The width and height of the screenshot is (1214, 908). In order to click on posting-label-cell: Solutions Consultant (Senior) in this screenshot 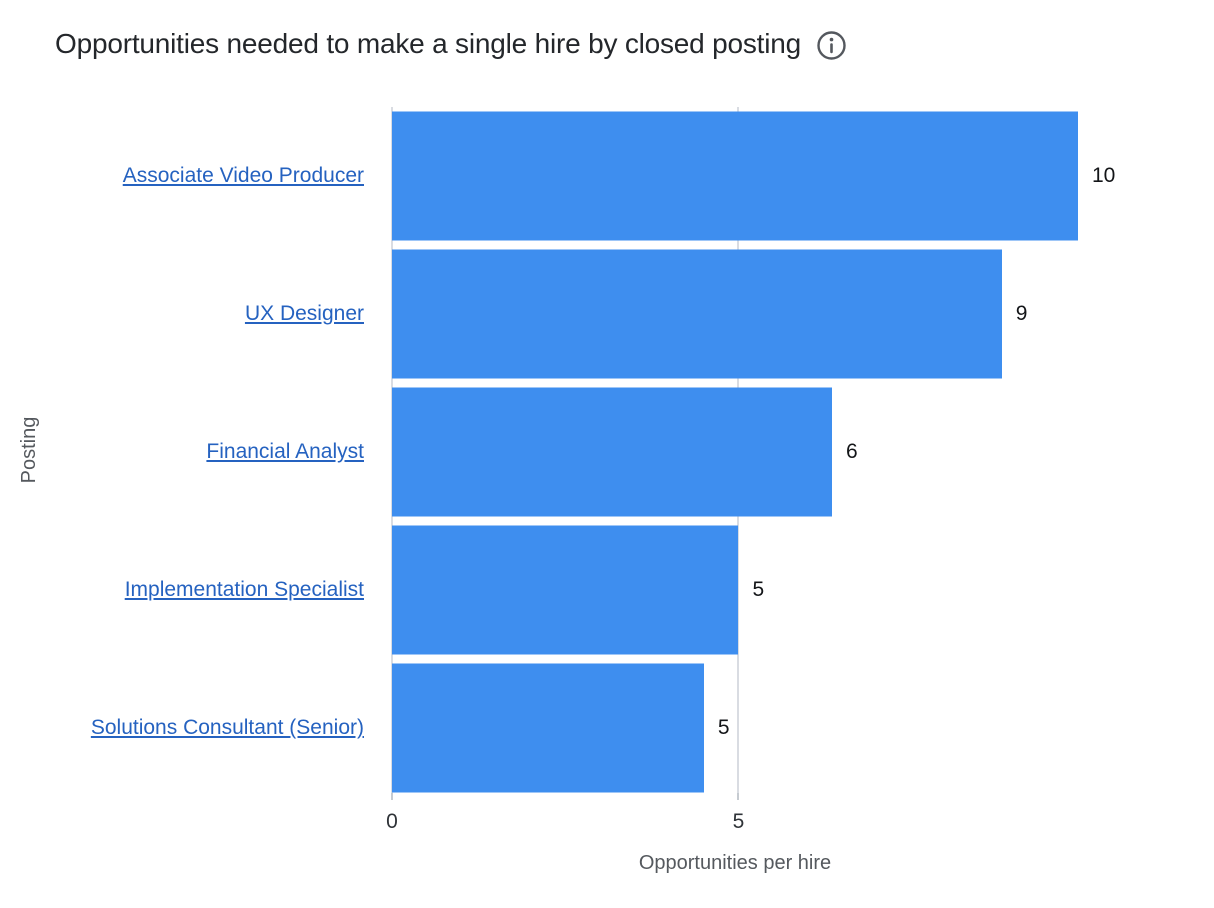, I will do `click(182, 728)`.